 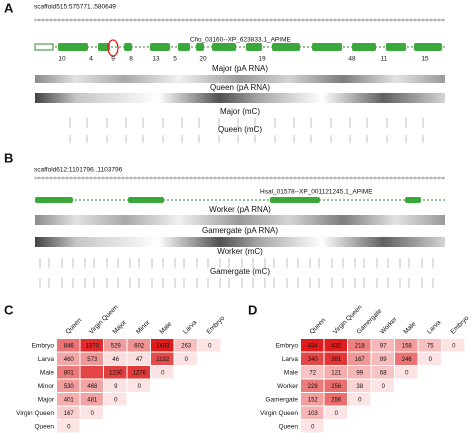 What do you see at coordinates (73, 326) in the screenshot?
I see `column-label: Queen` at bounding box center [73, 326].